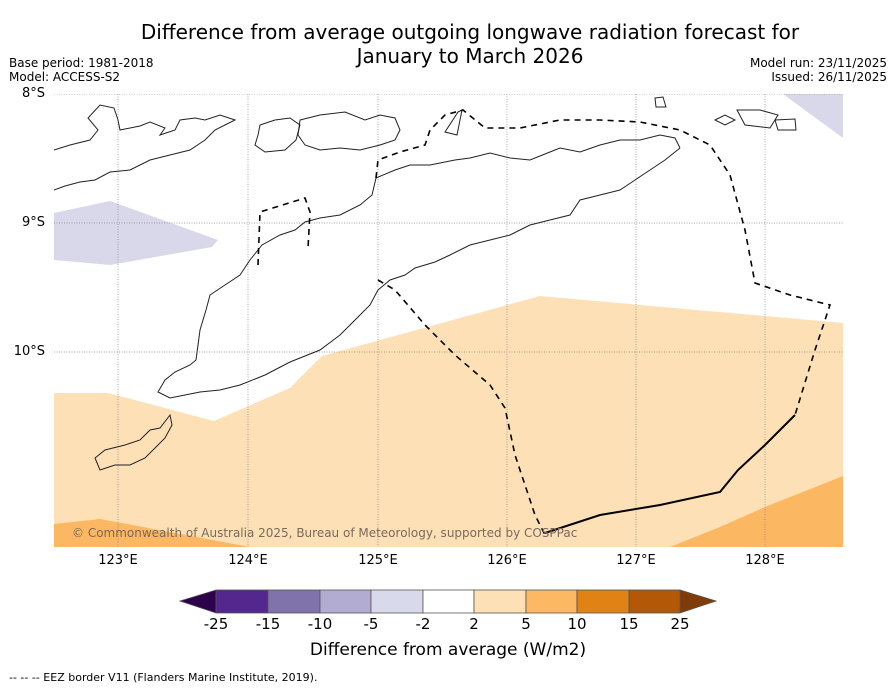 The height and width of the screenshot is (690, 896). What do you see at coordinates (248, 560) in the screenshot?
I see `lon-label: 124°E` at bounding box center [248, 560].